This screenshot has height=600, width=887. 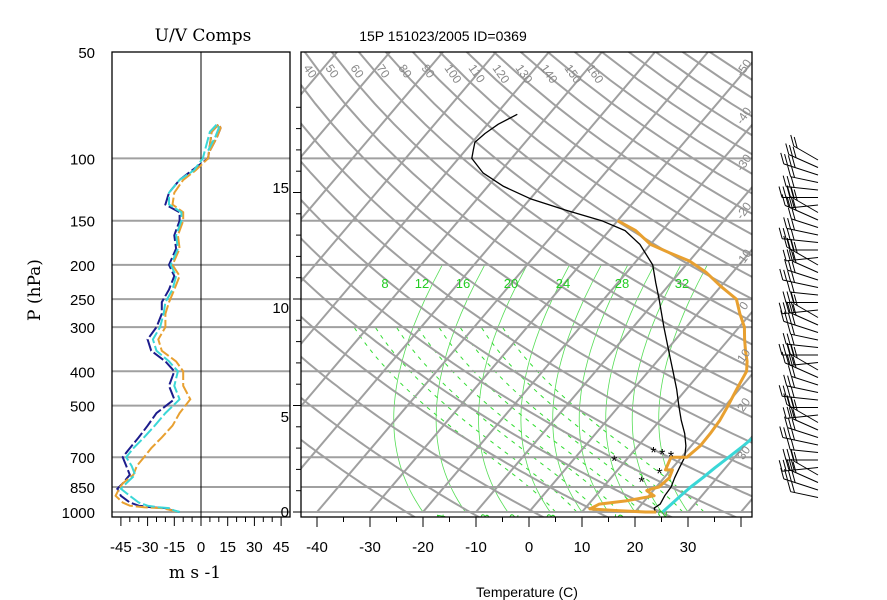 I want to click on uv-y-tick-label: 200, so click(x=82, y=266).